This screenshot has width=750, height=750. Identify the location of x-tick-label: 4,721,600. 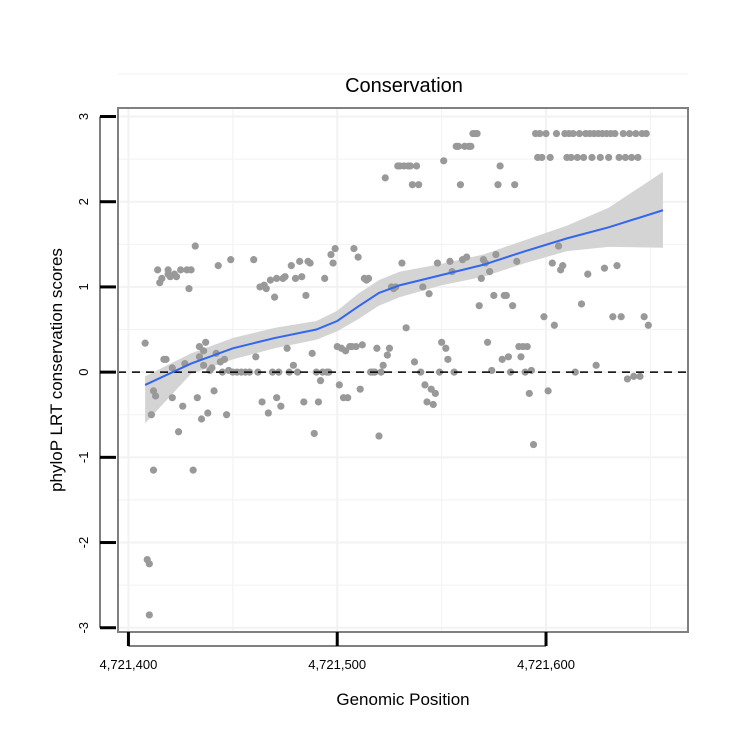
(546, 664).